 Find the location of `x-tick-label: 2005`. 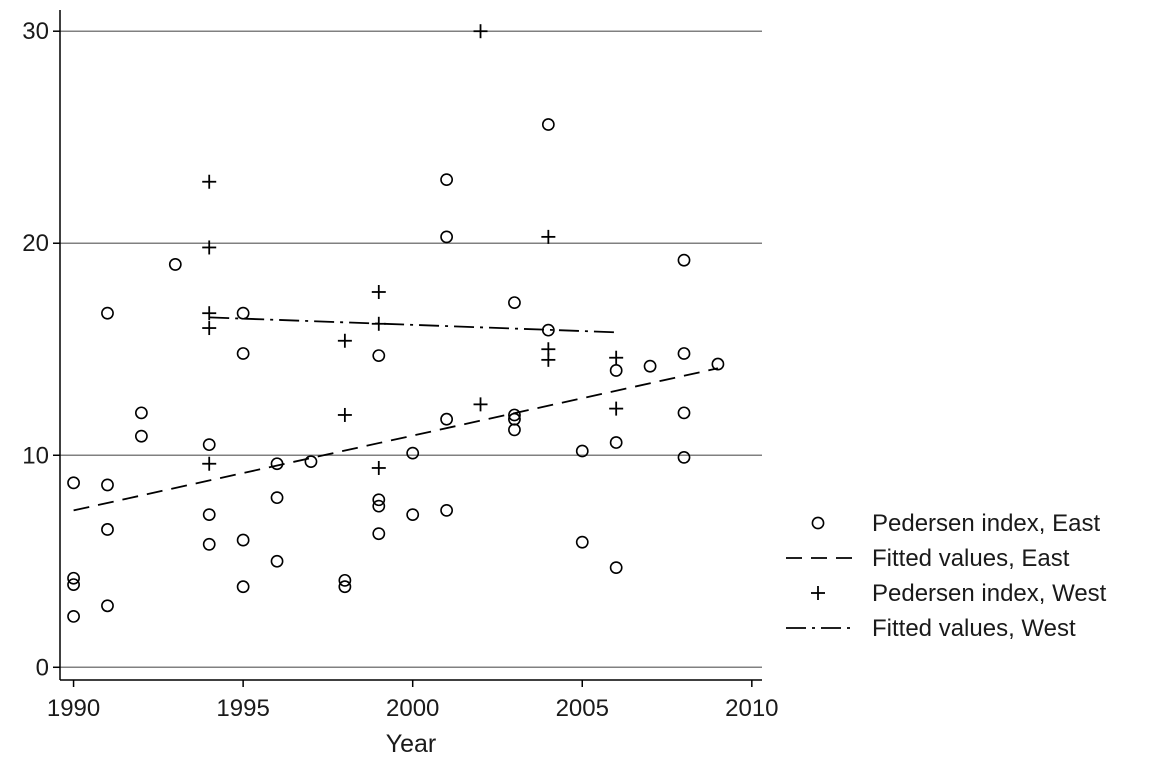

x-tick-label: 2005 is located at coordinates (582, 708).